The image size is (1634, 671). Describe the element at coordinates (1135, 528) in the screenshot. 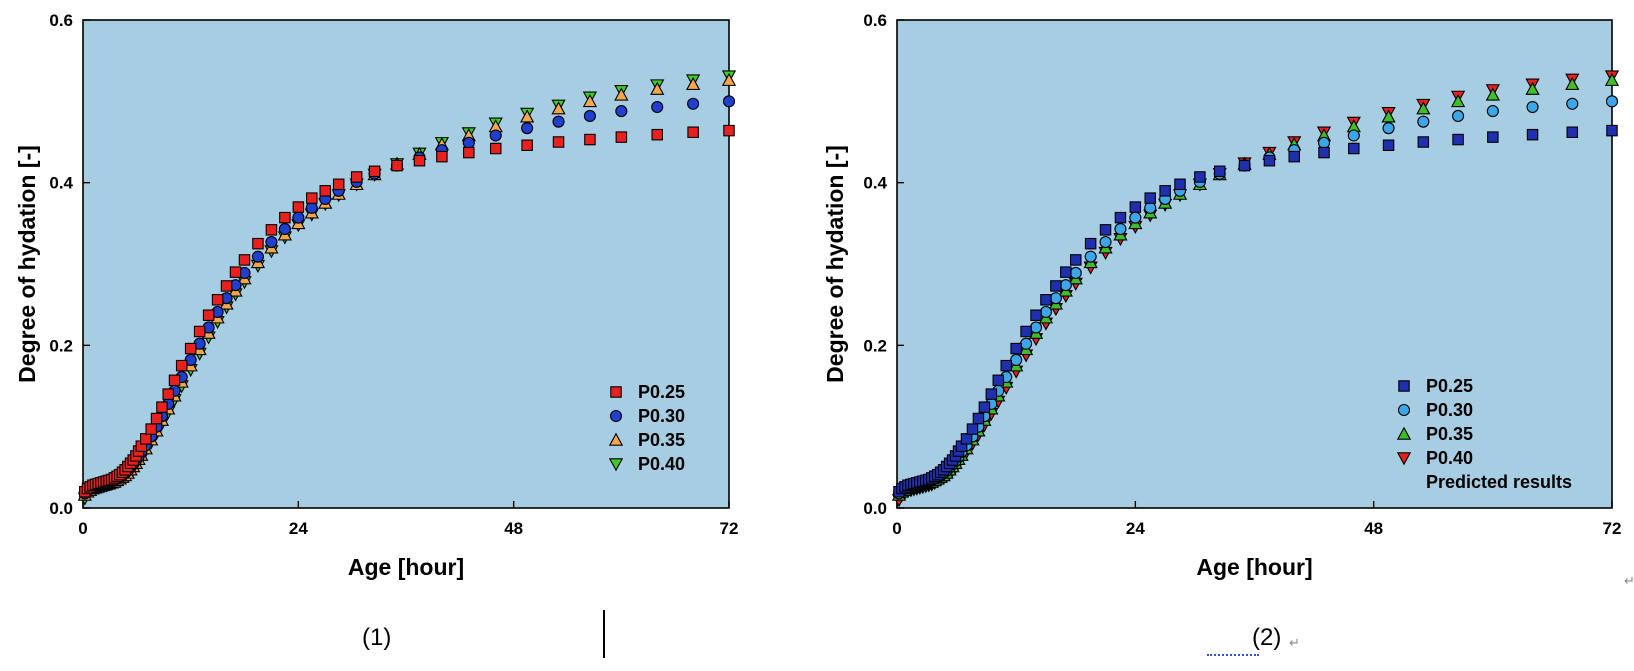

I see `x-tick-label: 24` at that location.